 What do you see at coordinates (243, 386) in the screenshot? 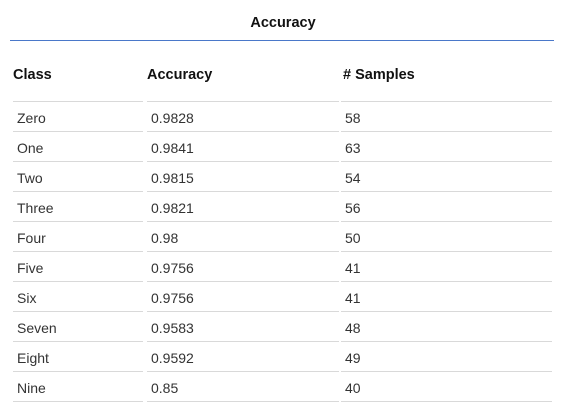
I see `cell-accuracy: 0.85` at bounding box center [243, 386].